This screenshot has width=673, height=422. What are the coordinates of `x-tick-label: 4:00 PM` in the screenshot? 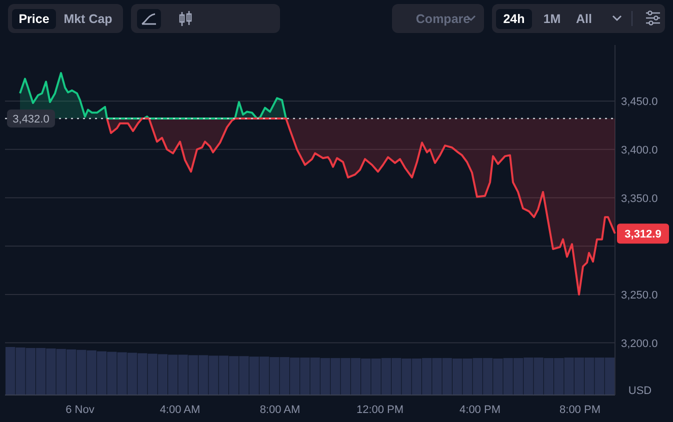 It's located at (480, 410).